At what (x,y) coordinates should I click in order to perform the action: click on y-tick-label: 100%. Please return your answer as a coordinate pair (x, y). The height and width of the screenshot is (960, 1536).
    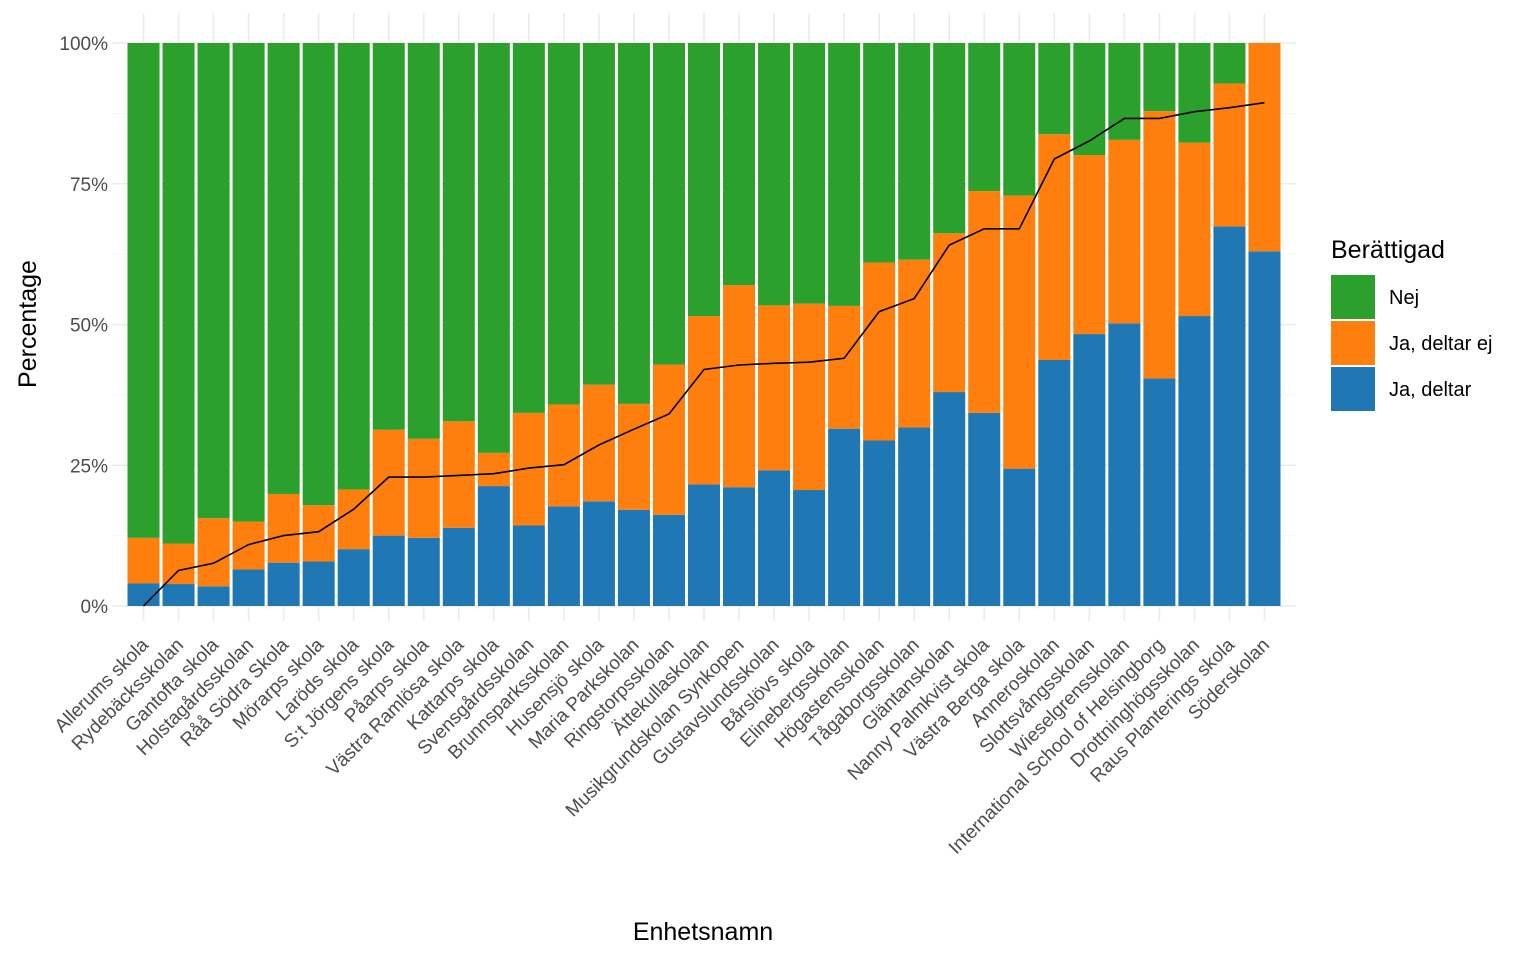
    Looking at the image, I should click on (83, 44).